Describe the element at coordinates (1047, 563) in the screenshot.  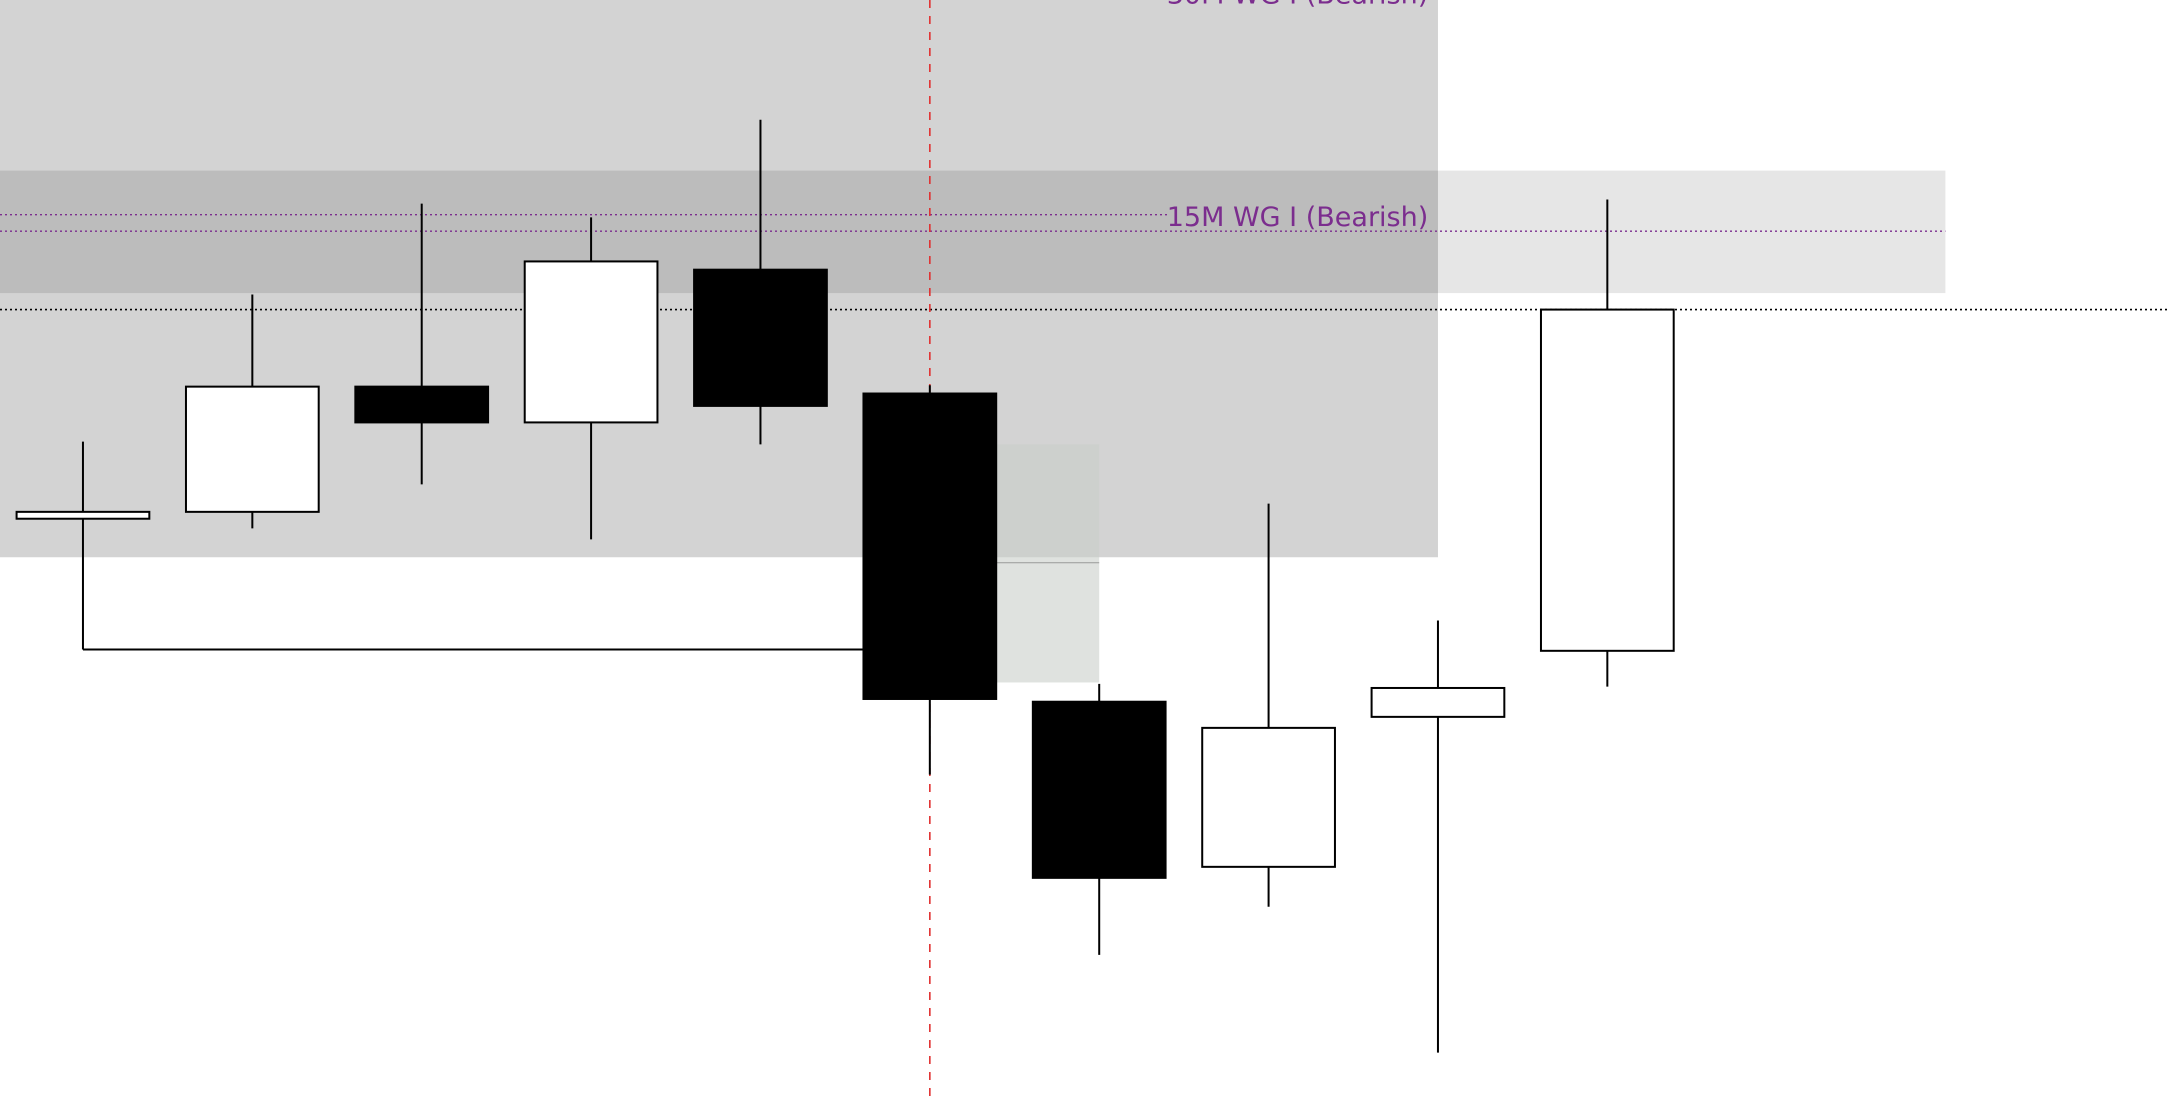
I see `gap-box` at that location.